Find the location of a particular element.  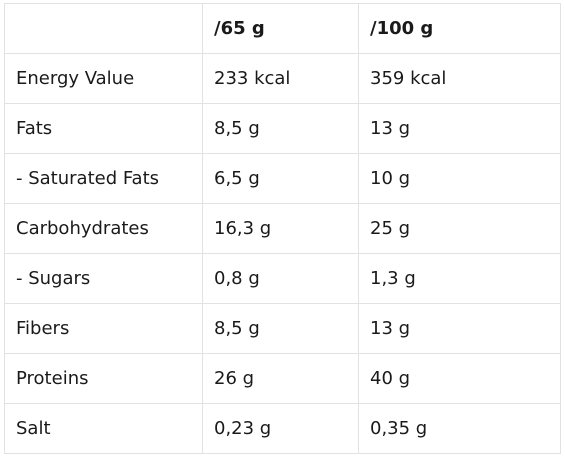

value-per-100g: 359 kcal is located at coordinates (459, 78).